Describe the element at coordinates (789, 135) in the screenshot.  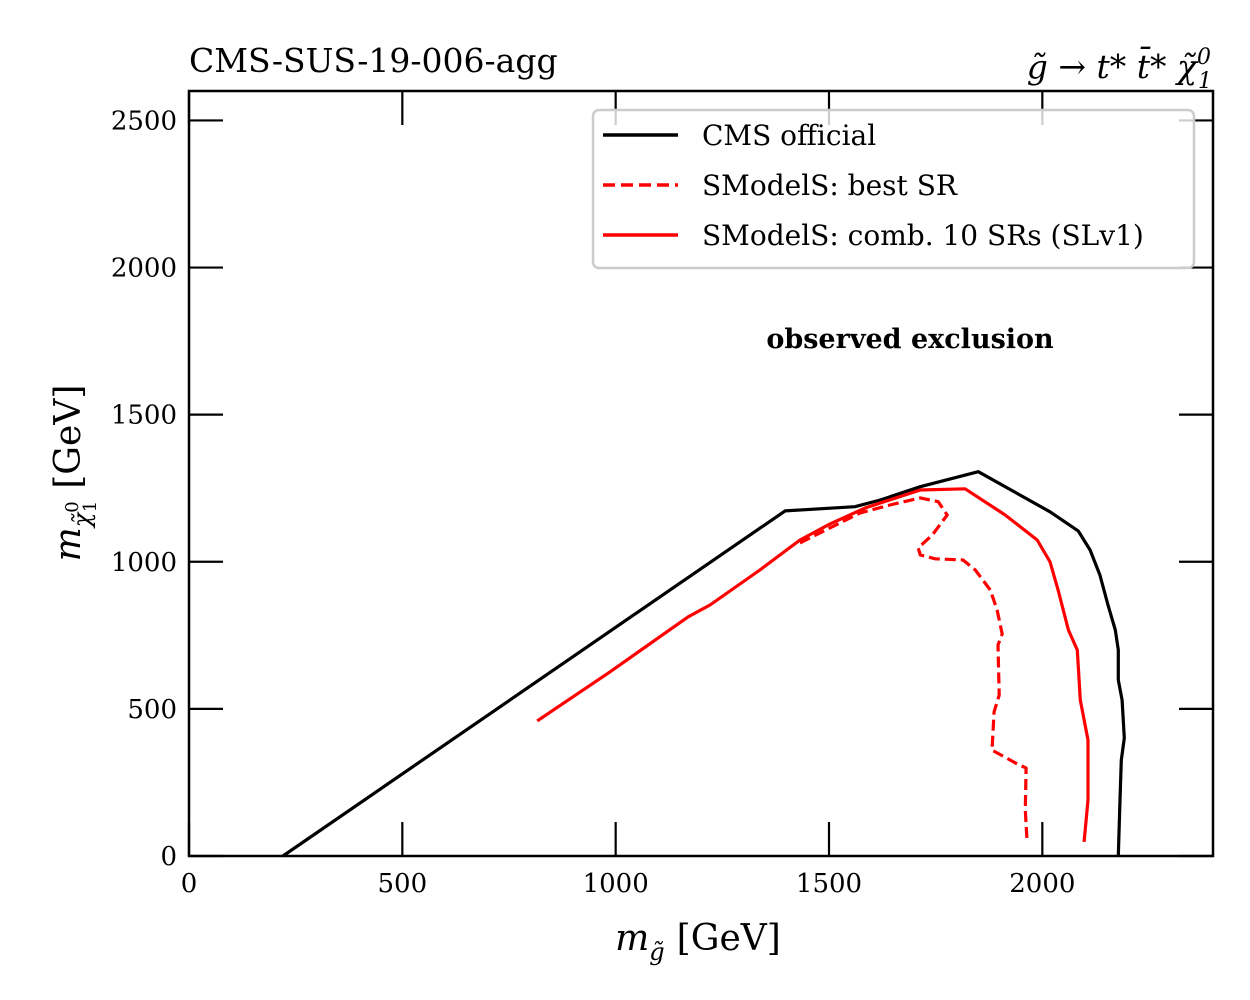
I see `legend-label-1: CMS official` at that location.